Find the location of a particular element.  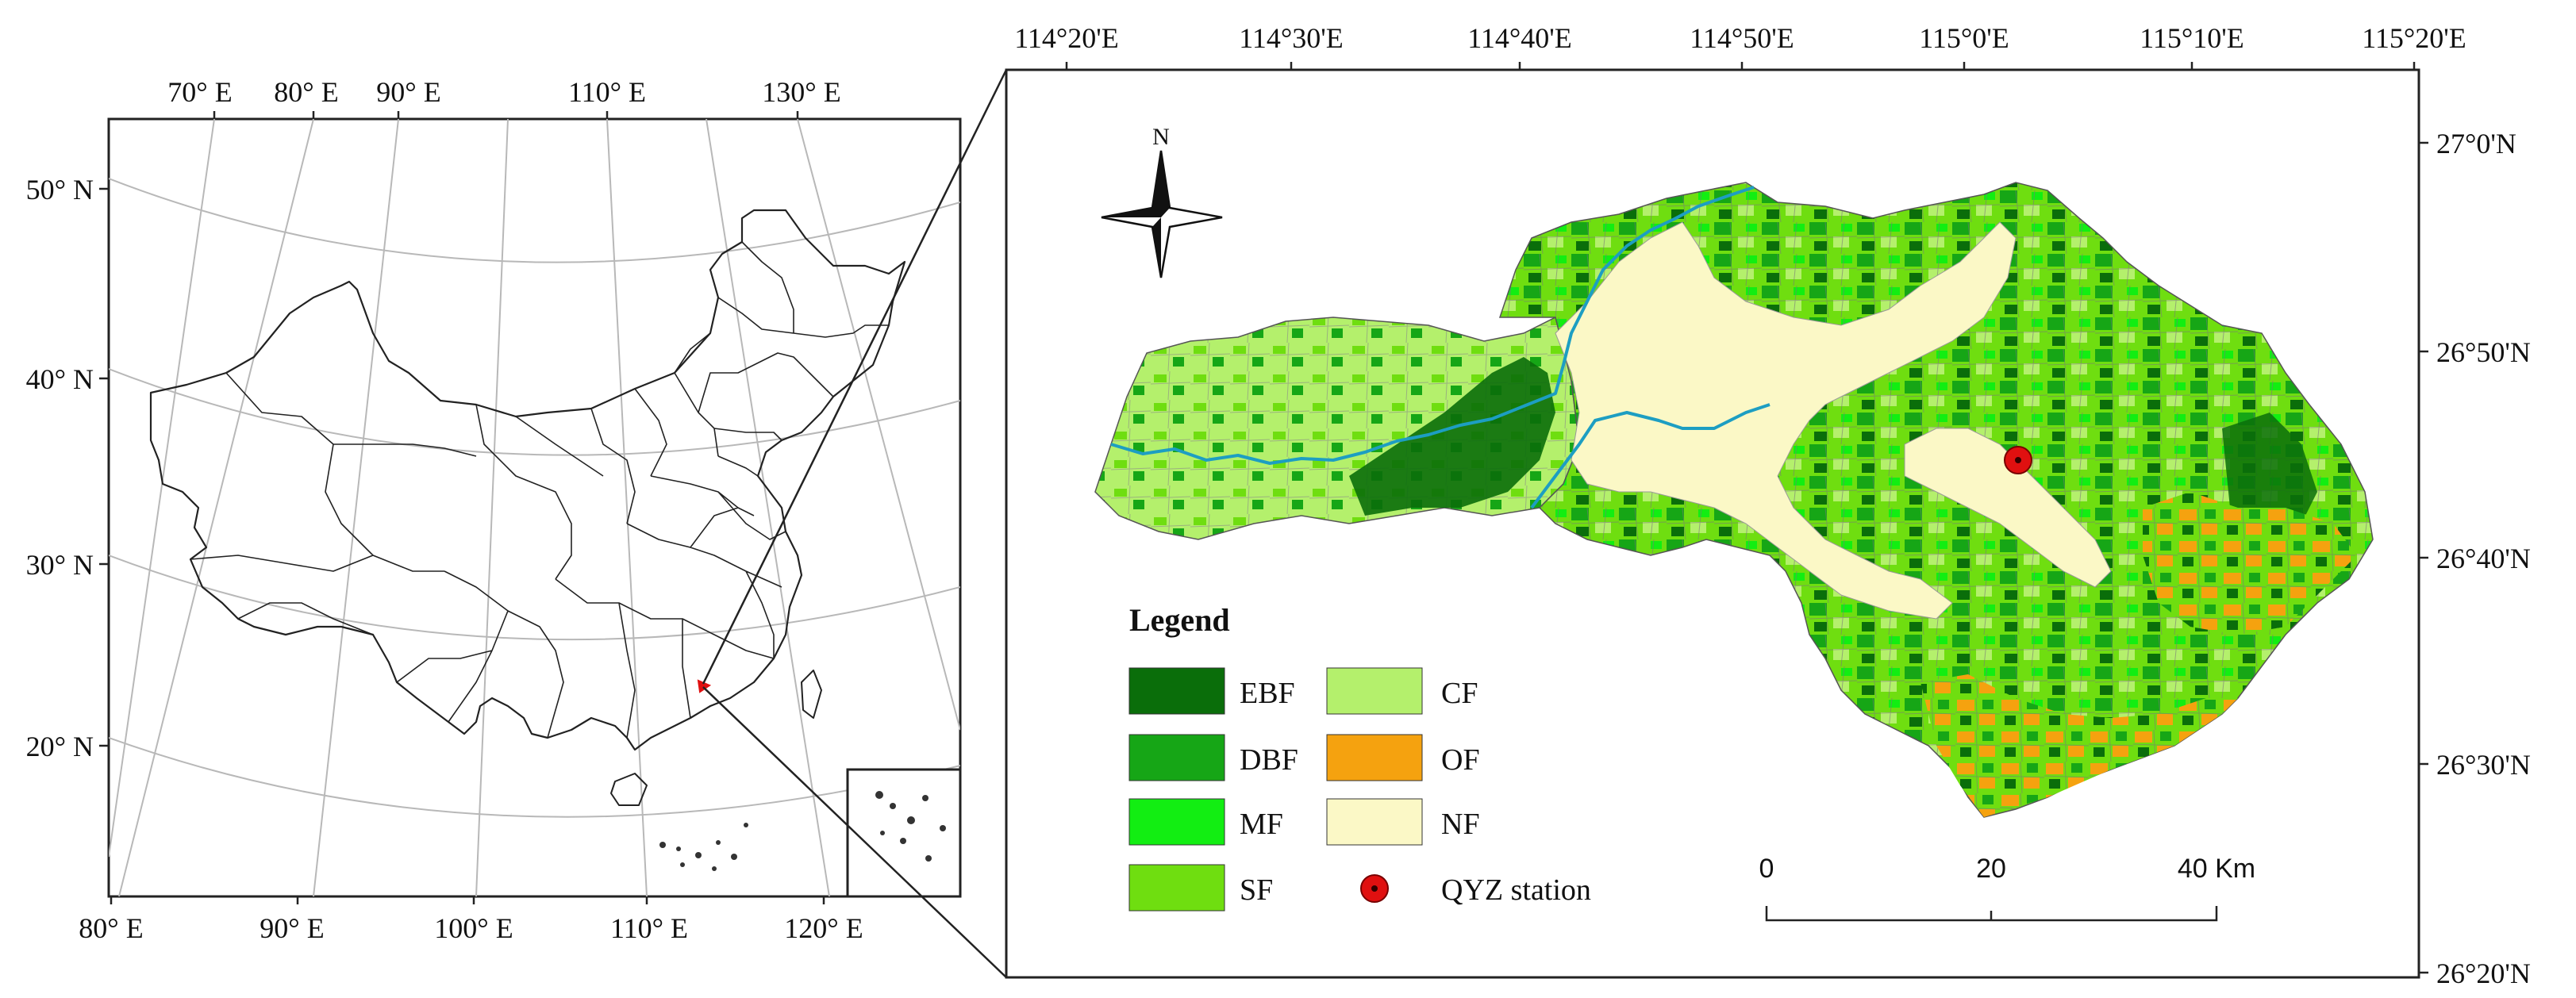

detail-lat-label-4: 26°30'N is located at coordinates (2483, 765).